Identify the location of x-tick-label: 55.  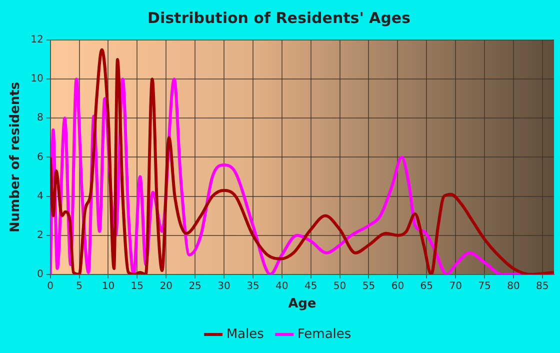
(369, 286).